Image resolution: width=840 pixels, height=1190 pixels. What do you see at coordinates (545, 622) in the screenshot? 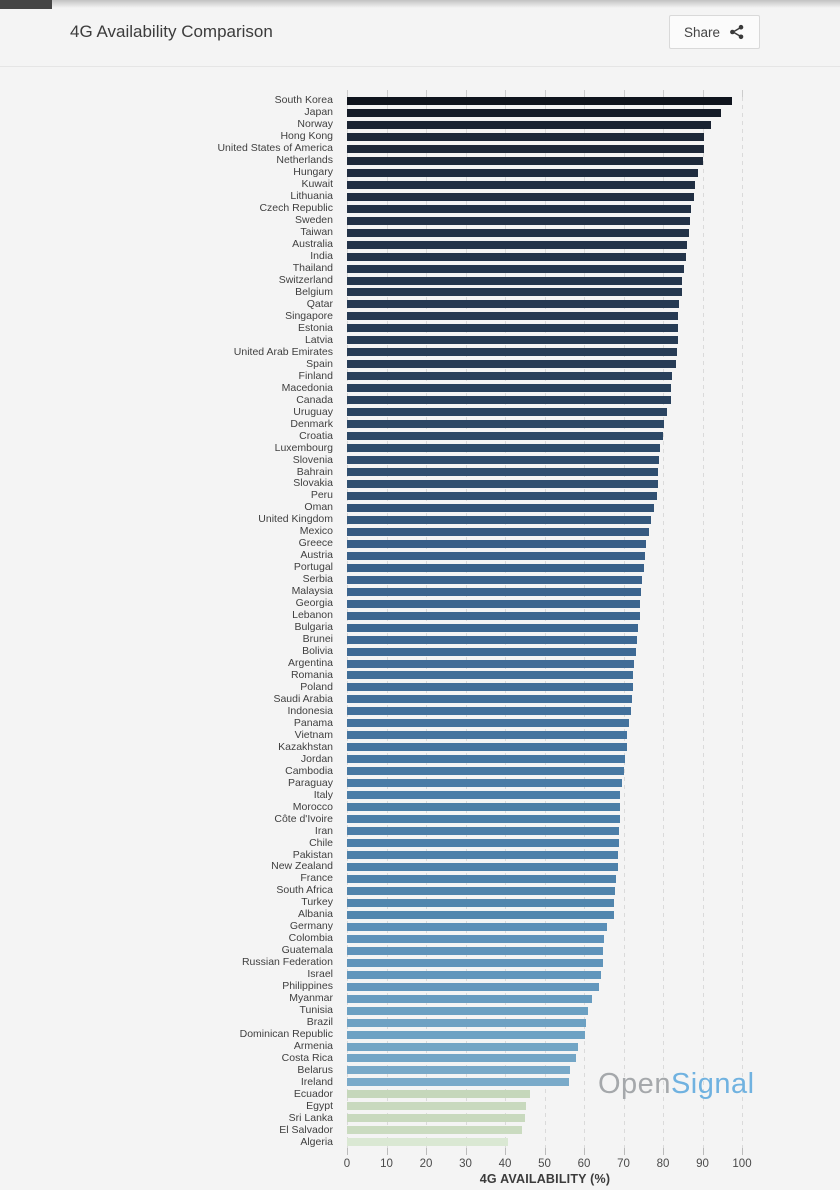
I see `gridline` at bounding box center [545, 622].